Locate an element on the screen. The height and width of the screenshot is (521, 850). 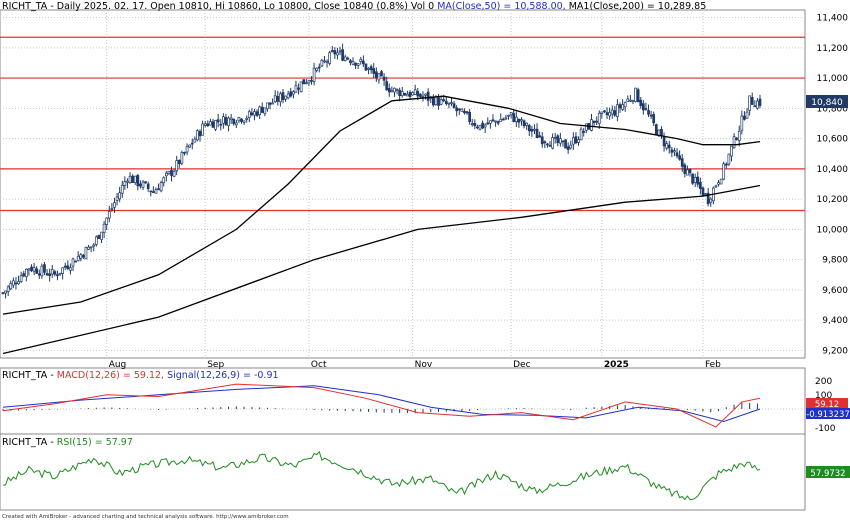
rsi-value: 57.9732 is located at coordinates (827, 474).